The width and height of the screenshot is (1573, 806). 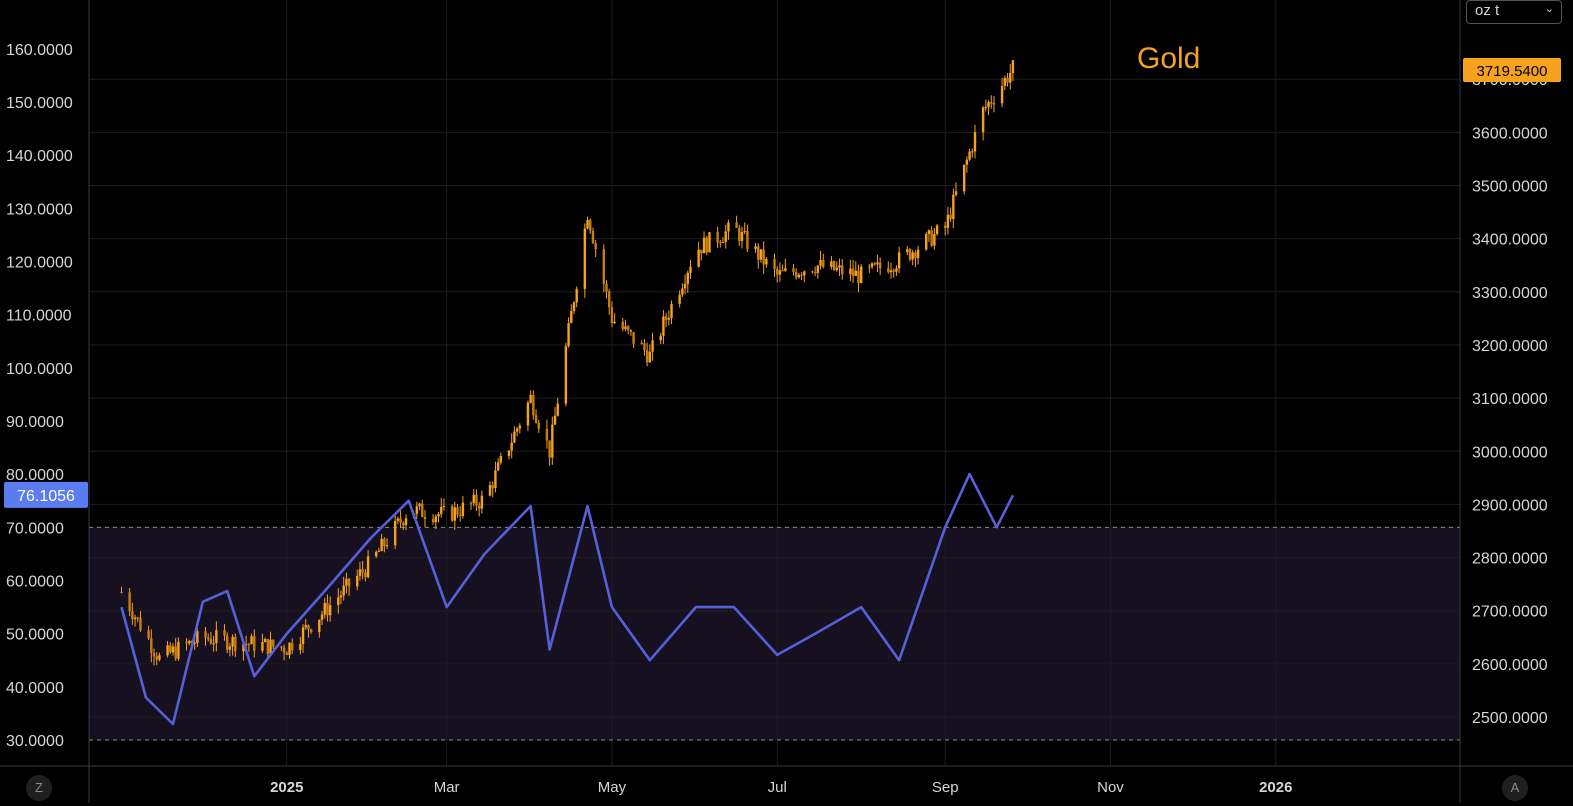 I want to click on right-axis-tick-label: 3400.0000, so click(x=1510, y=240).